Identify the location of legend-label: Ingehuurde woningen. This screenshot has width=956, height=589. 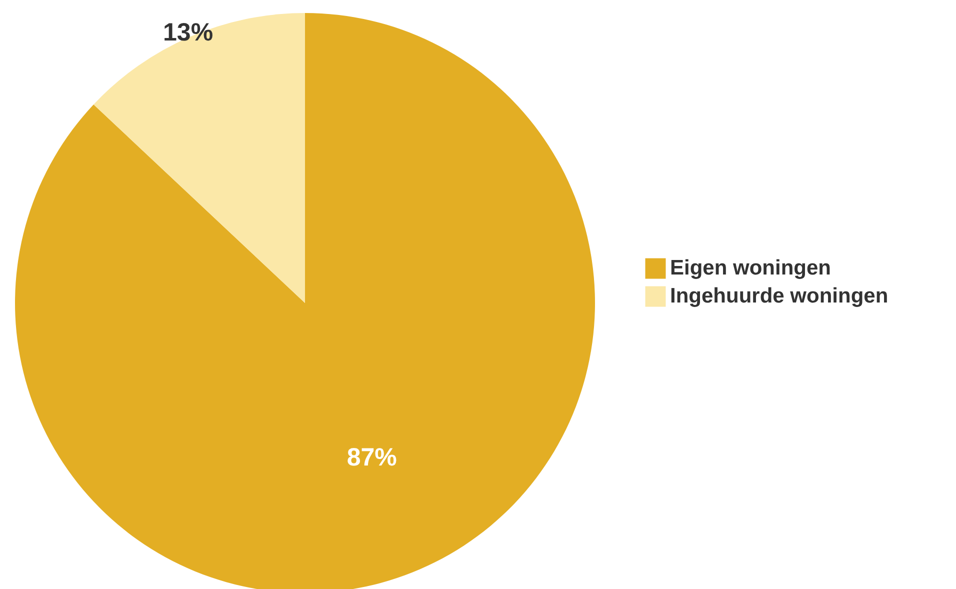
(779, 296).